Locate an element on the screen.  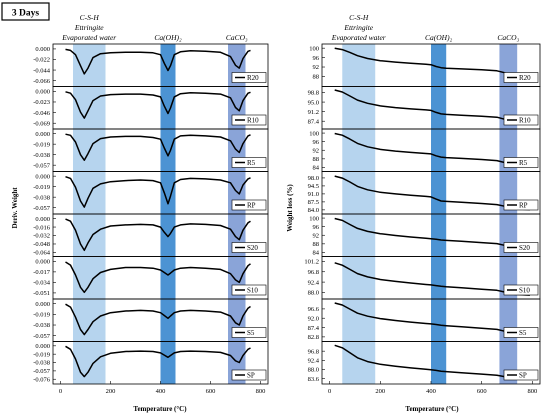
panel-s5: 96.6 92.0 87.4 82.8 S5 is located at coordinates (424, 320).